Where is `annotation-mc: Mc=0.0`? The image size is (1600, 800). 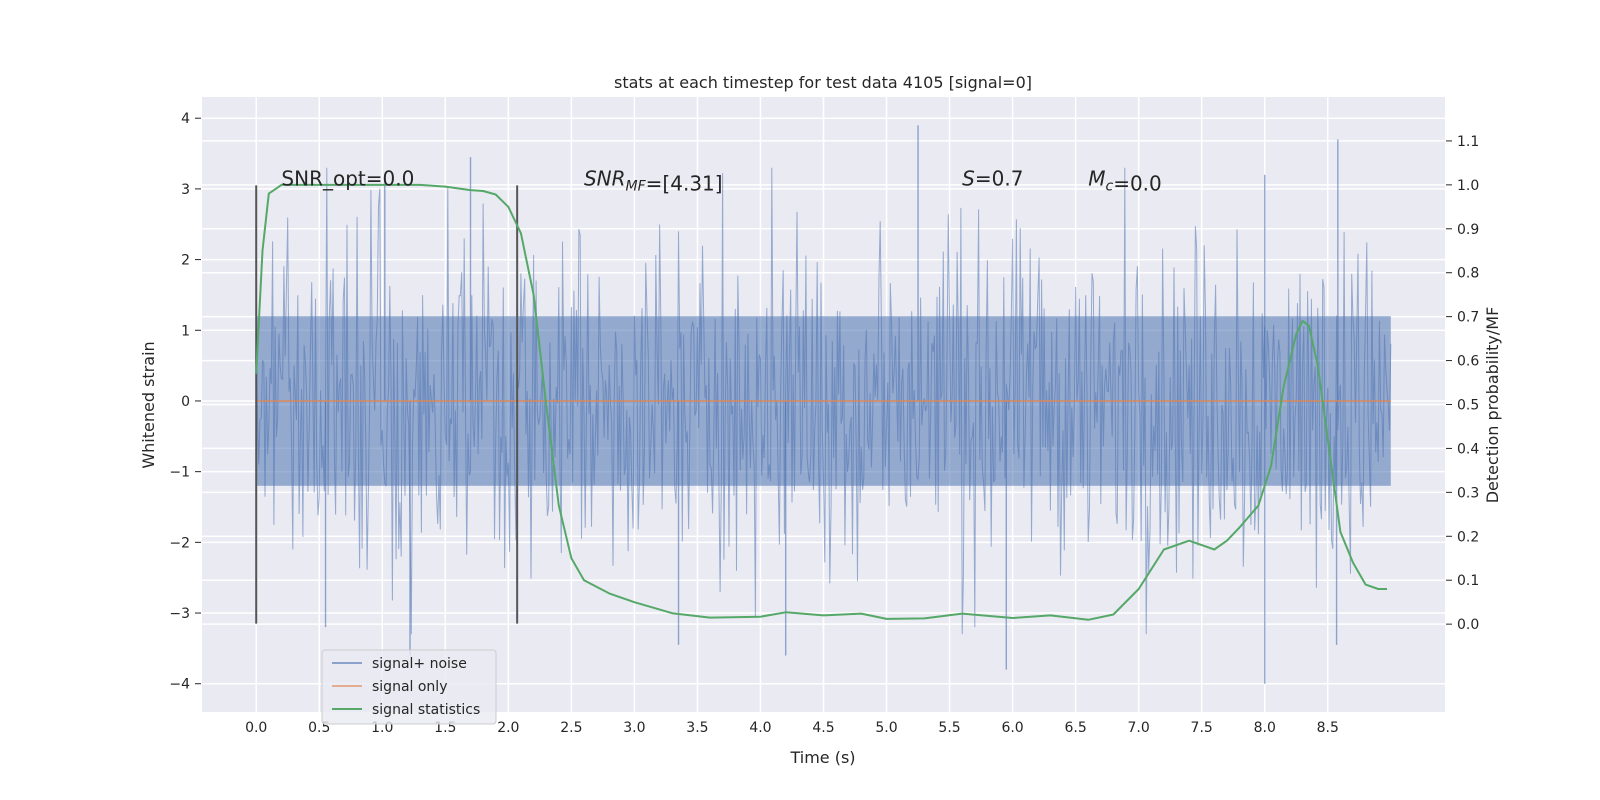 annotation-mc: Mc=0.0 is located at coordinates (1125, 180).